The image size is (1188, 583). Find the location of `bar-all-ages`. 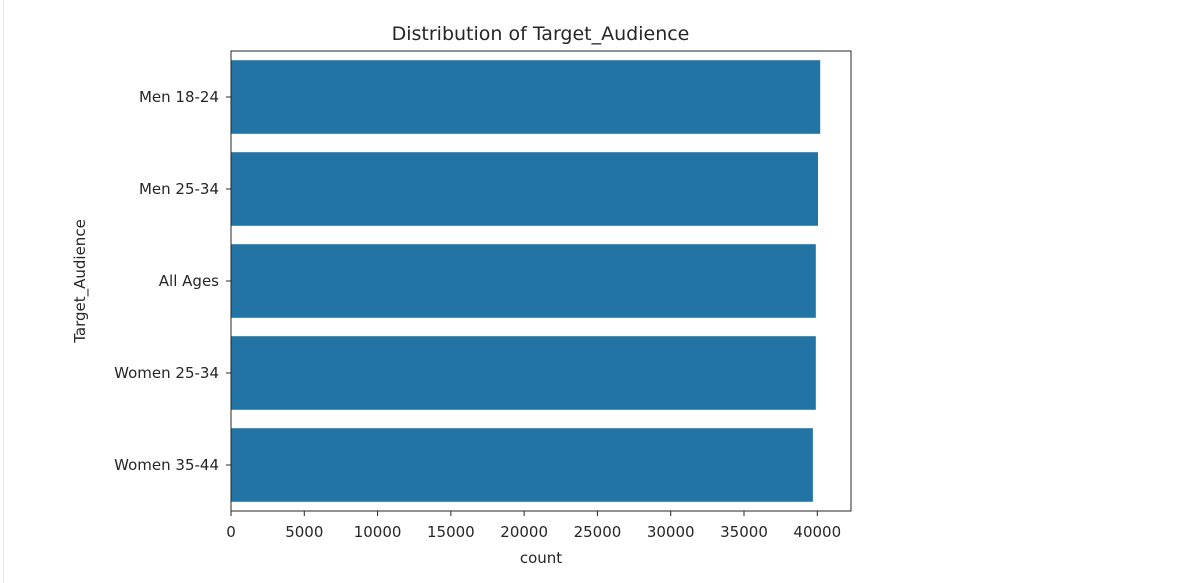

bar-all-ages is located at coordinates (523, 281).